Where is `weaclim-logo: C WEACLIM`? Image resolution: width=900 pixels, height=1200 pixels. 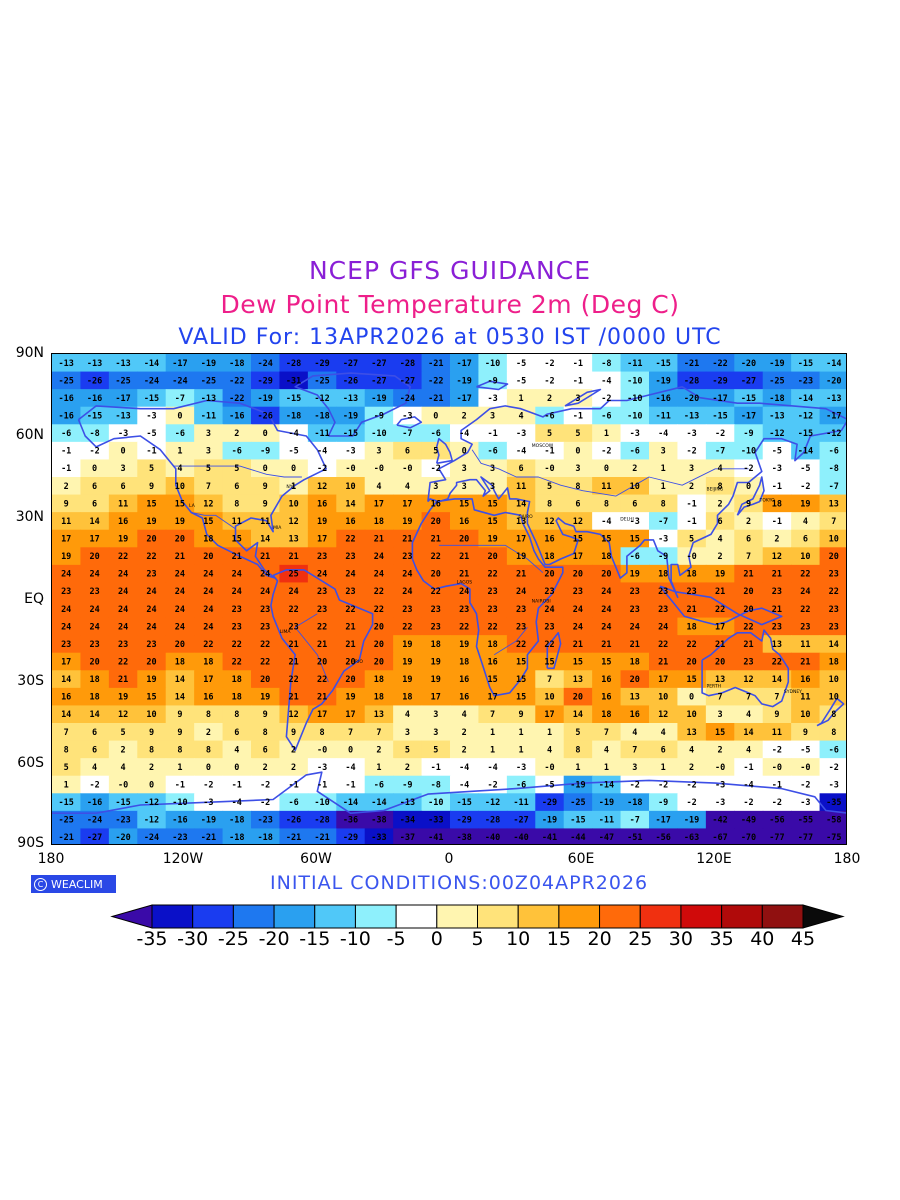
weaclim-logo: C WEACLIM is located at coordinates (73, 884).